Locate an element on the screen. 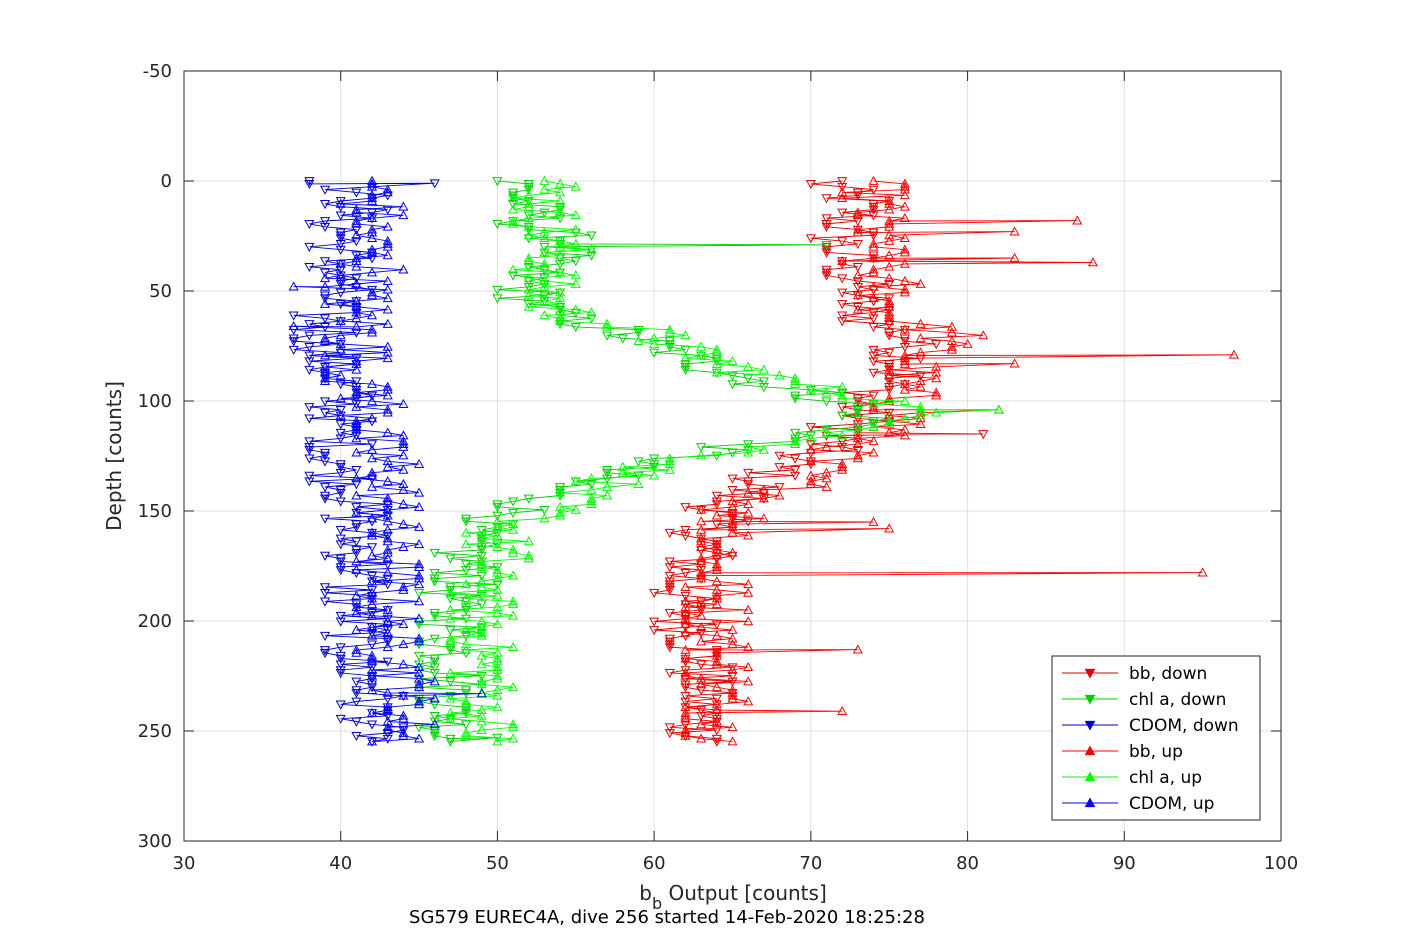 The height and width of the screenshot is (945, 1417). legend-marker is located at coordinates (1090, 776).